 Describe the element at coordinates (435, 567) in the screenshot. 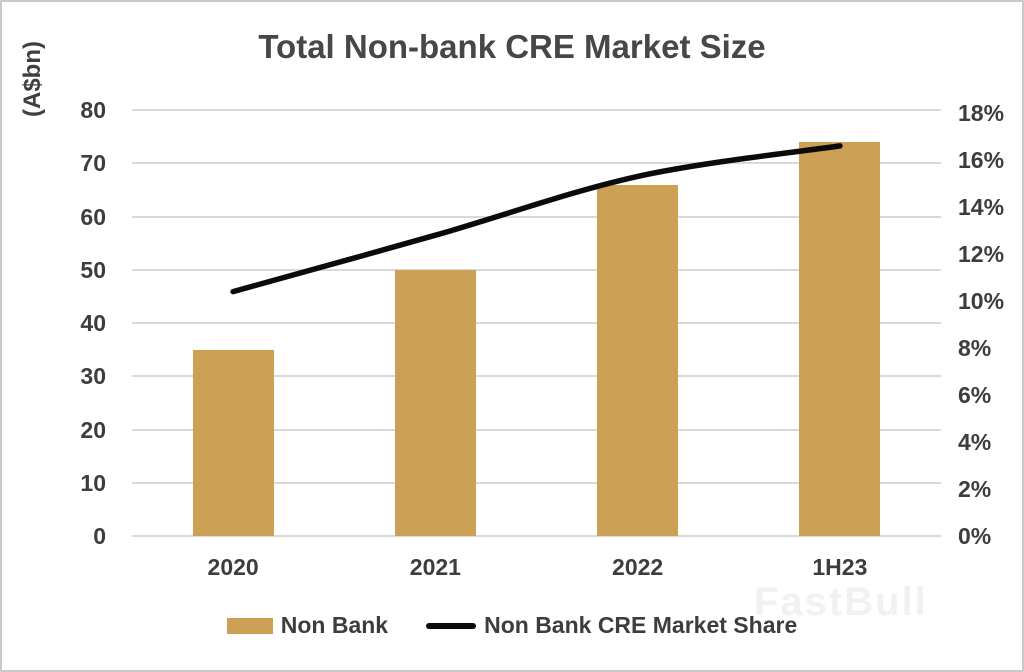

I see `x-axis-label-2021: 2021` at that location.